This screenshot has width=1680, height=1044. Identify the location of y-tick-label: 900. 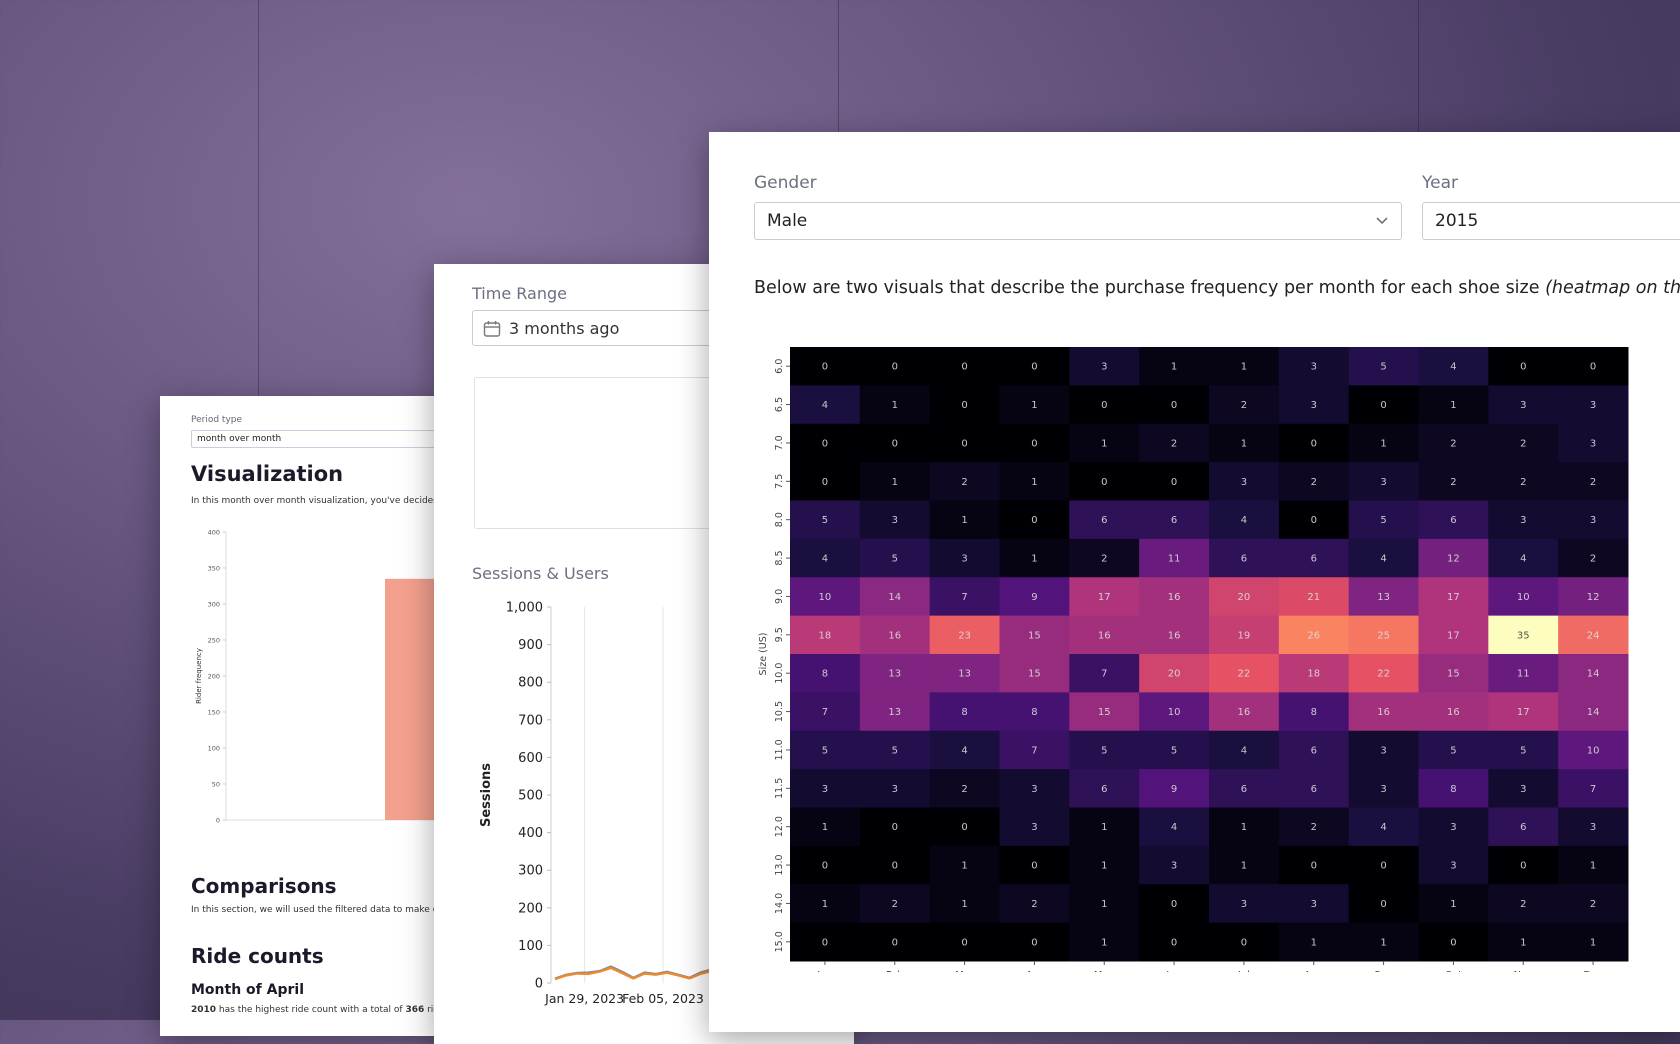
(530, 645).